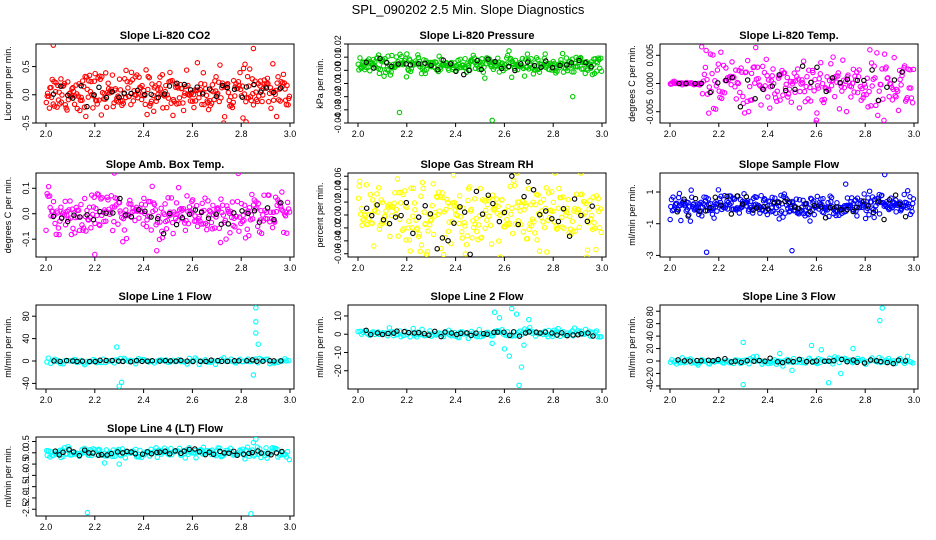  What do you see at coordinates (407, 400) in the screenshot?
I see `x-tick-label: 2.2` at bounding box center [407, 400].